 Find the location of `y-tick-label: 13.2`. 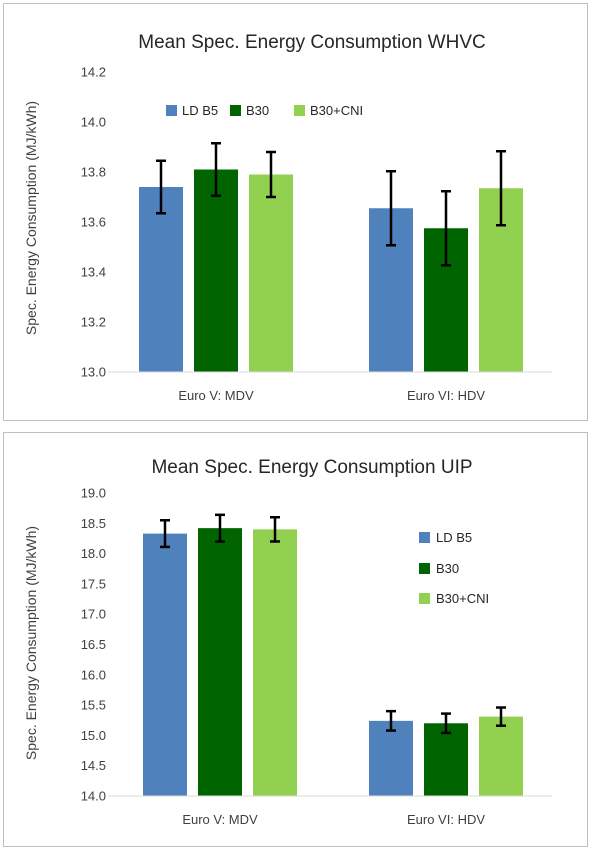

y-tick-label: 13.2 is located at coordinates (93, 322).